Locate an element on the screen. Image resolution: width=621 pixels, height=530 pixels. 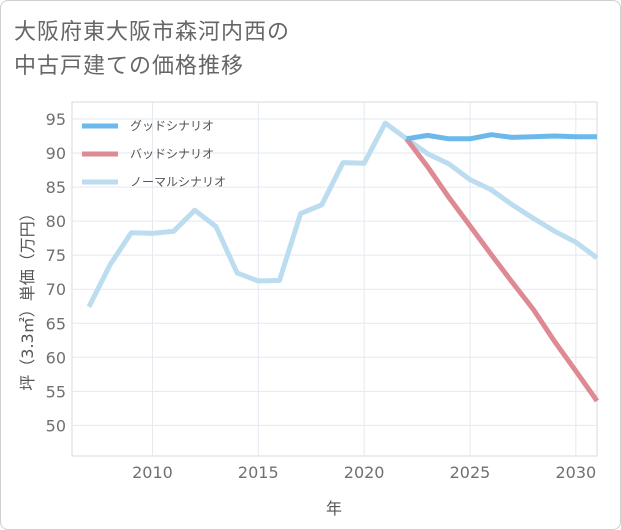
y-tick-label: 50 is located at coordinates (56, 425).